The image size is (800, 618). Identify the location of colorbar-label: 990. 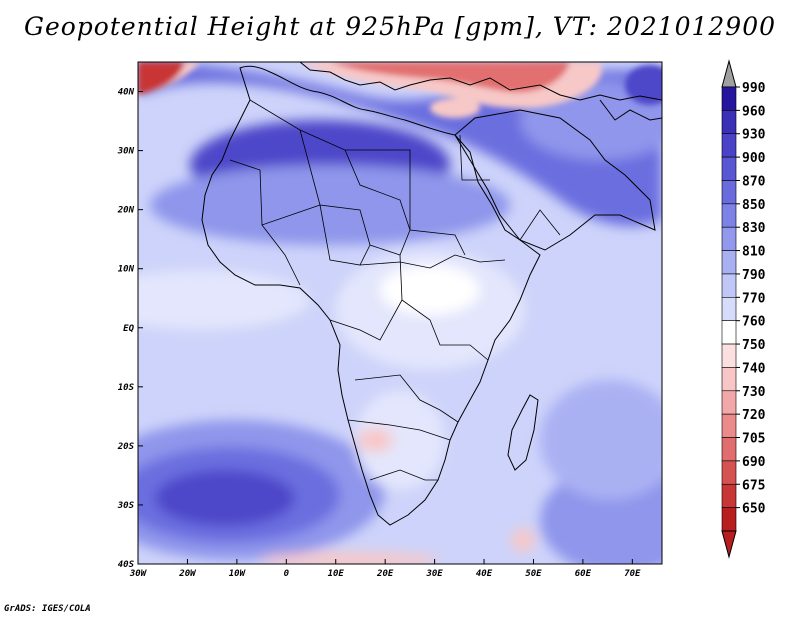
(754, 88).